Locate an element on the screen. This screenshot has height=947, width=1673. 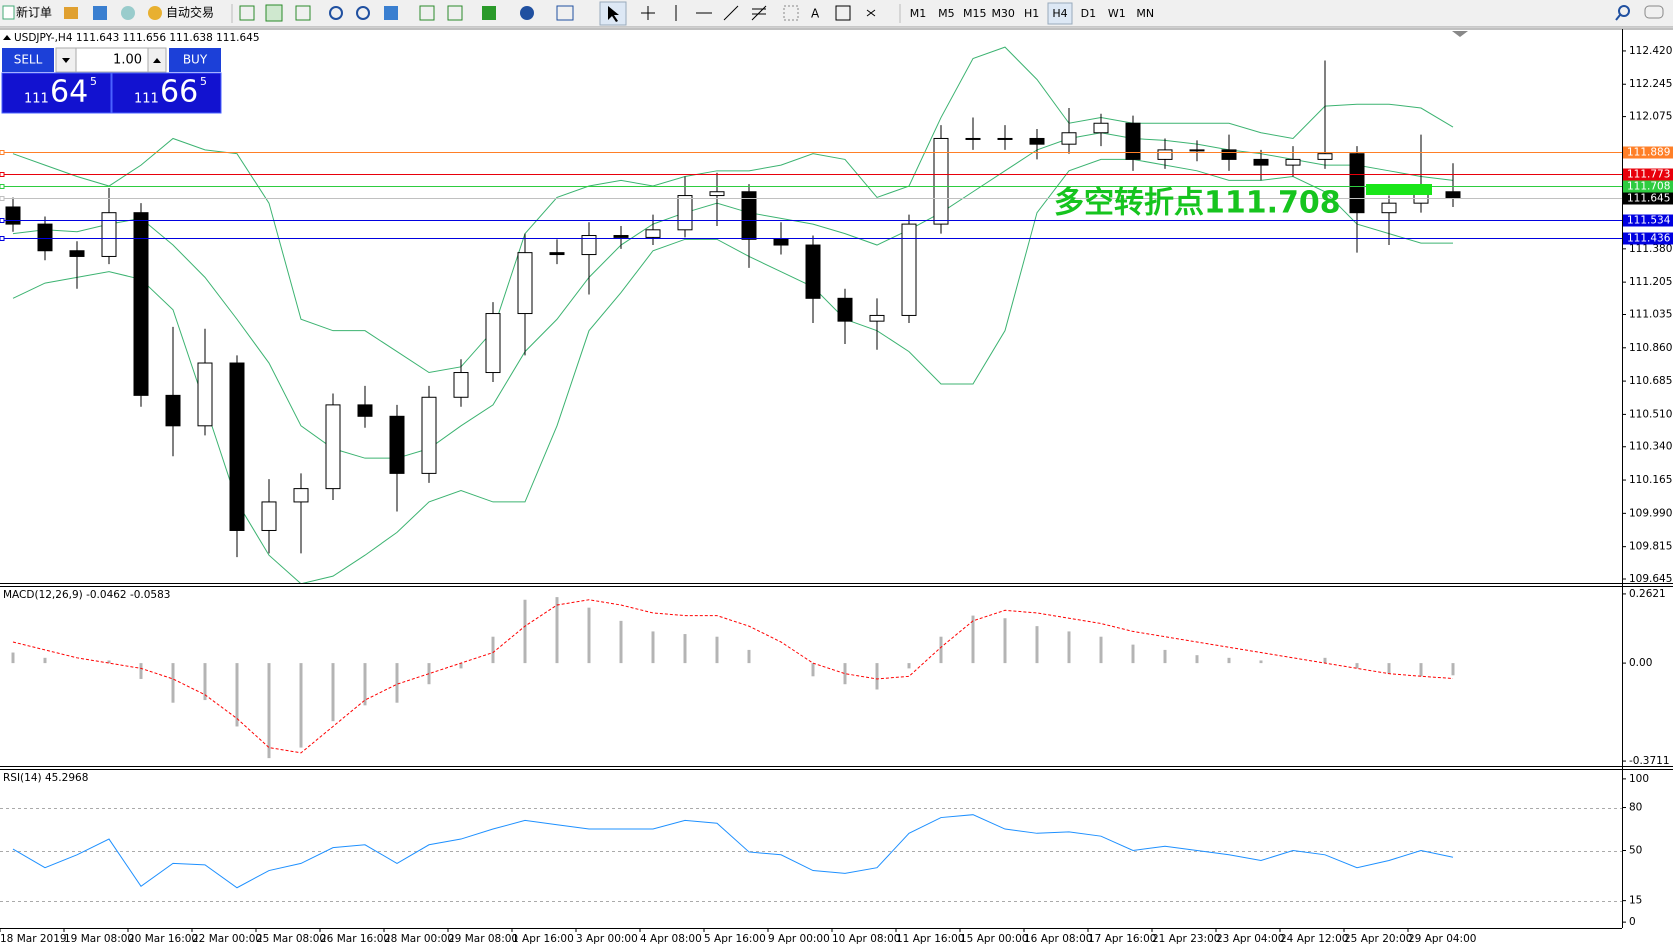
chat is located at coordinates (1654, 12).